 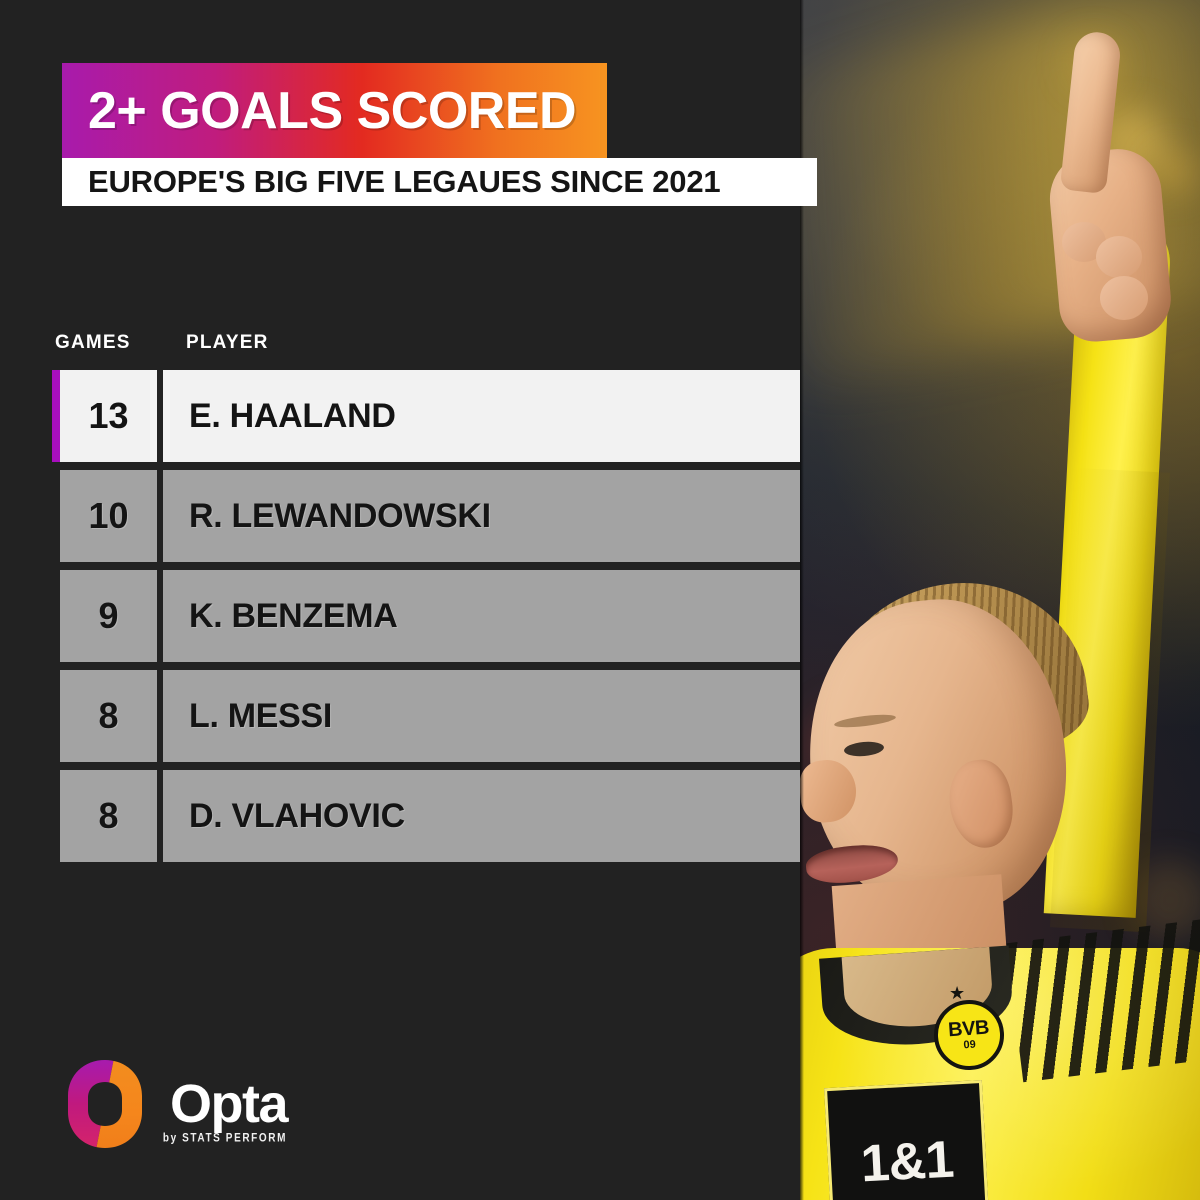 I want to click on cell-games: 13, so click(x=108, y=416).